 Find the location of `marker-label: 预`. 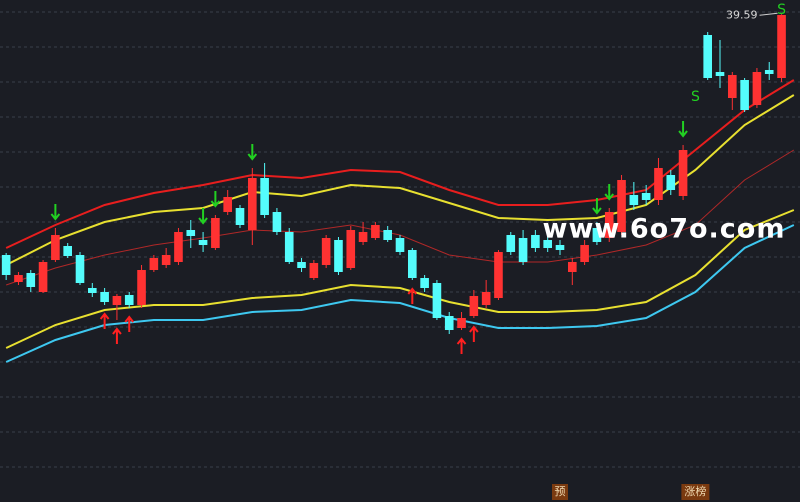

marker-label: 预 is located at coordinates (560, 491).